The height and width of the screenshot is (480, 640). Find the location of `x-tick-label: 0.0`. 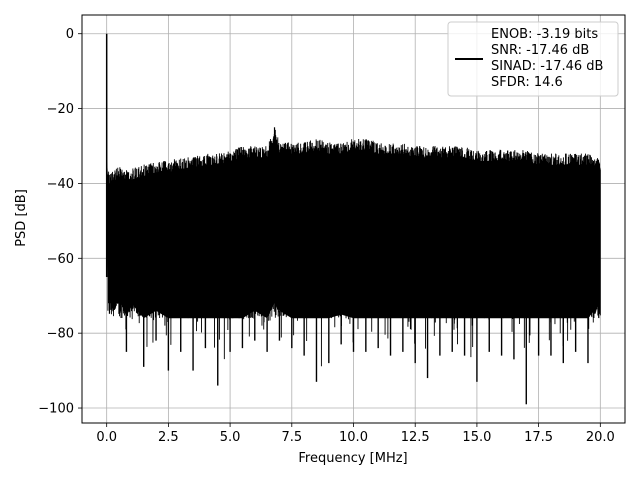

x-tick-label: 0.0 is located at coordinates (106, 437).